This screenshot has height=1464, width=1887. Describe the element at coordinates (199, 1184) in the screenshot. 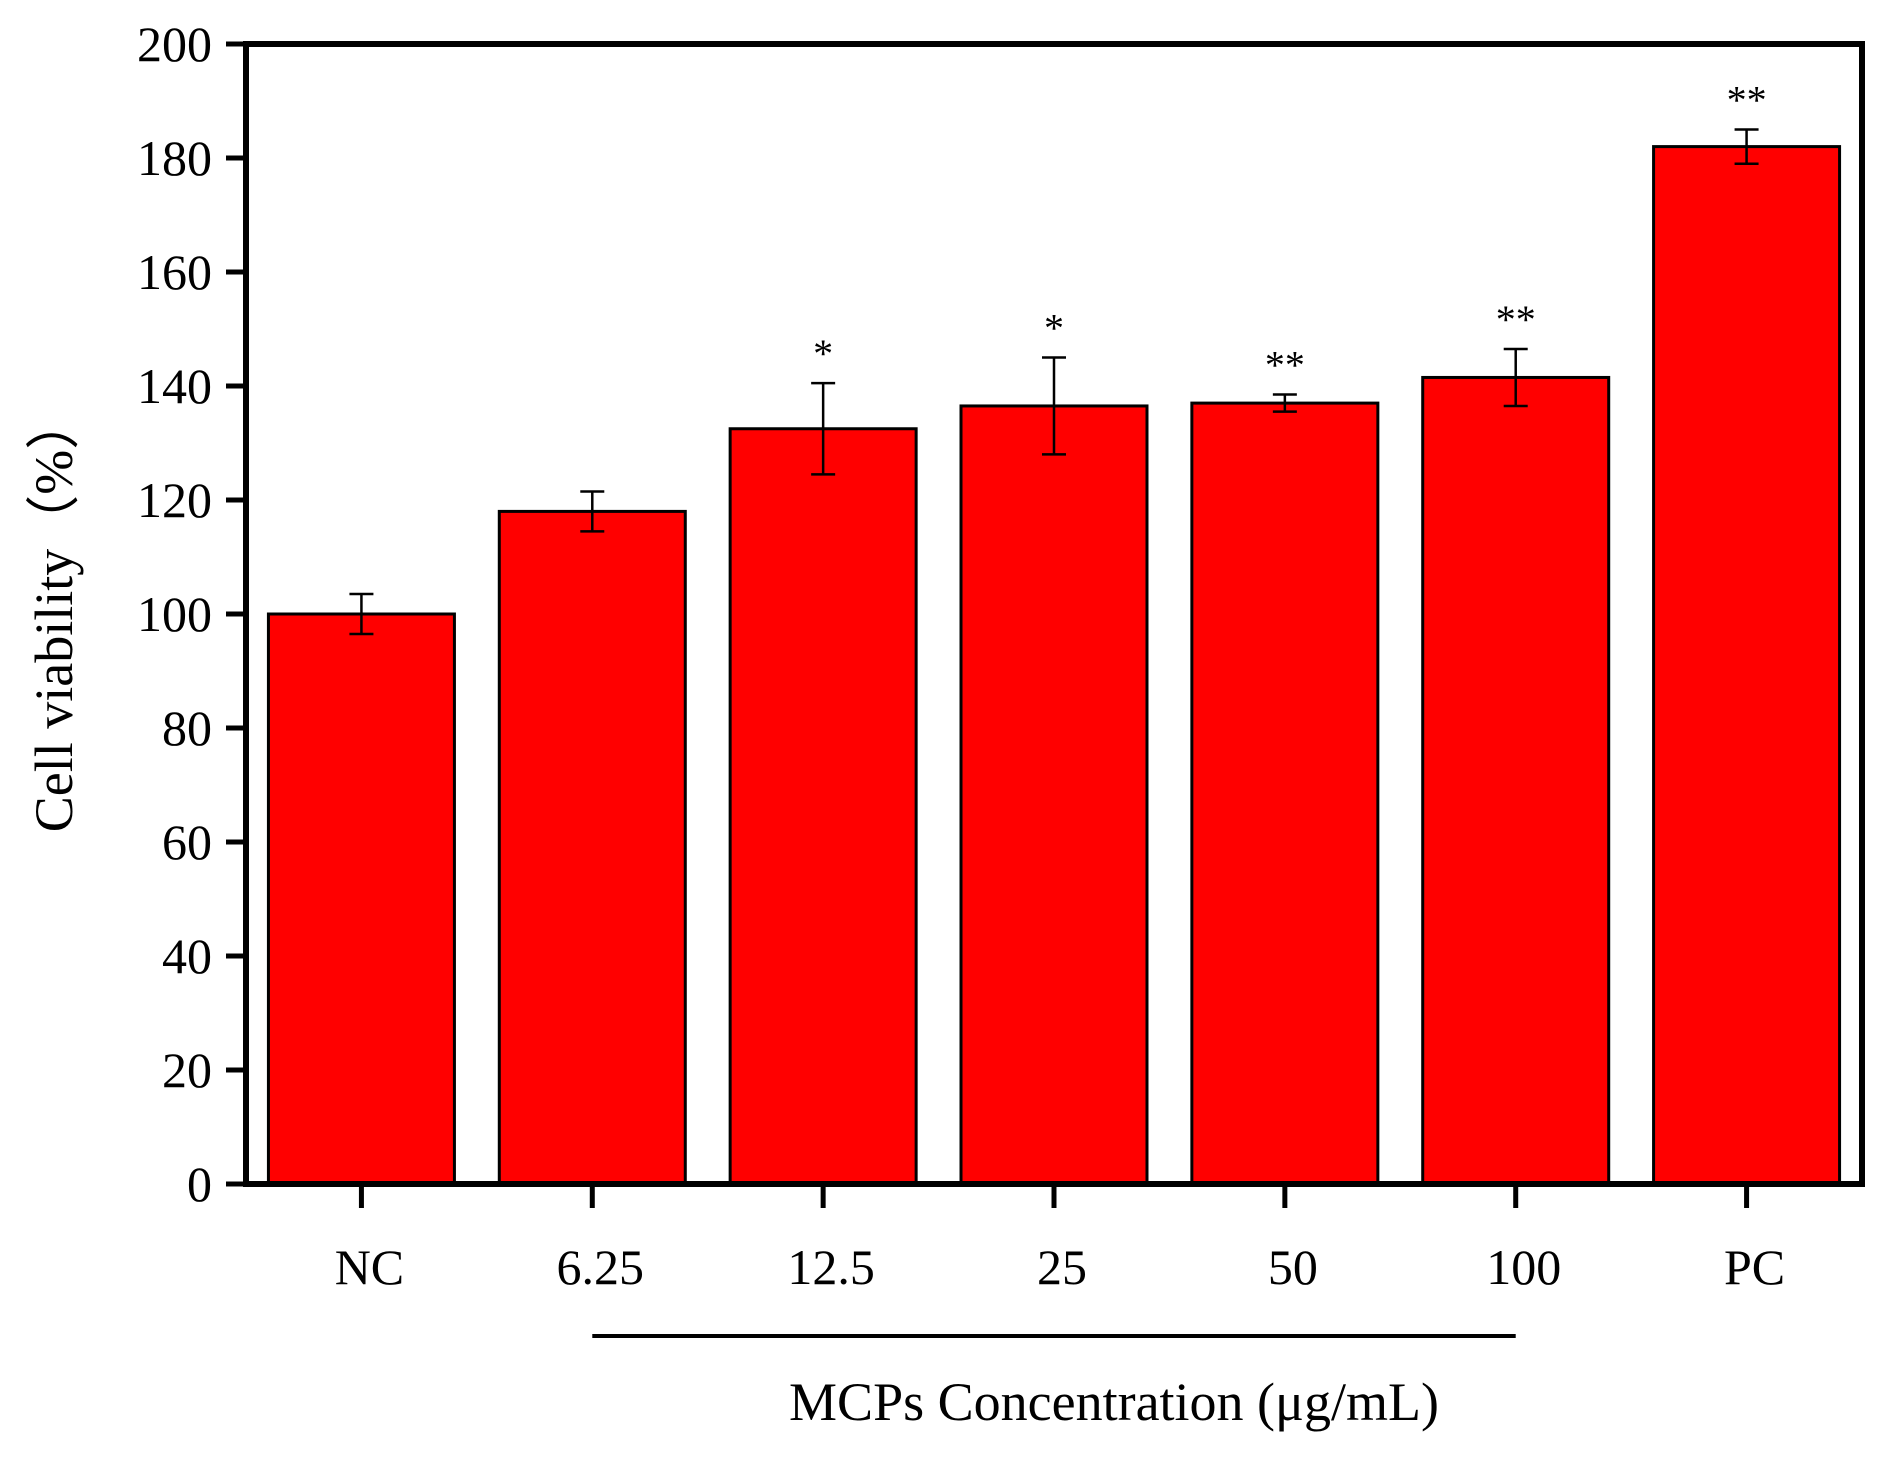

I see `y-tick-label-0: 0` at that location.